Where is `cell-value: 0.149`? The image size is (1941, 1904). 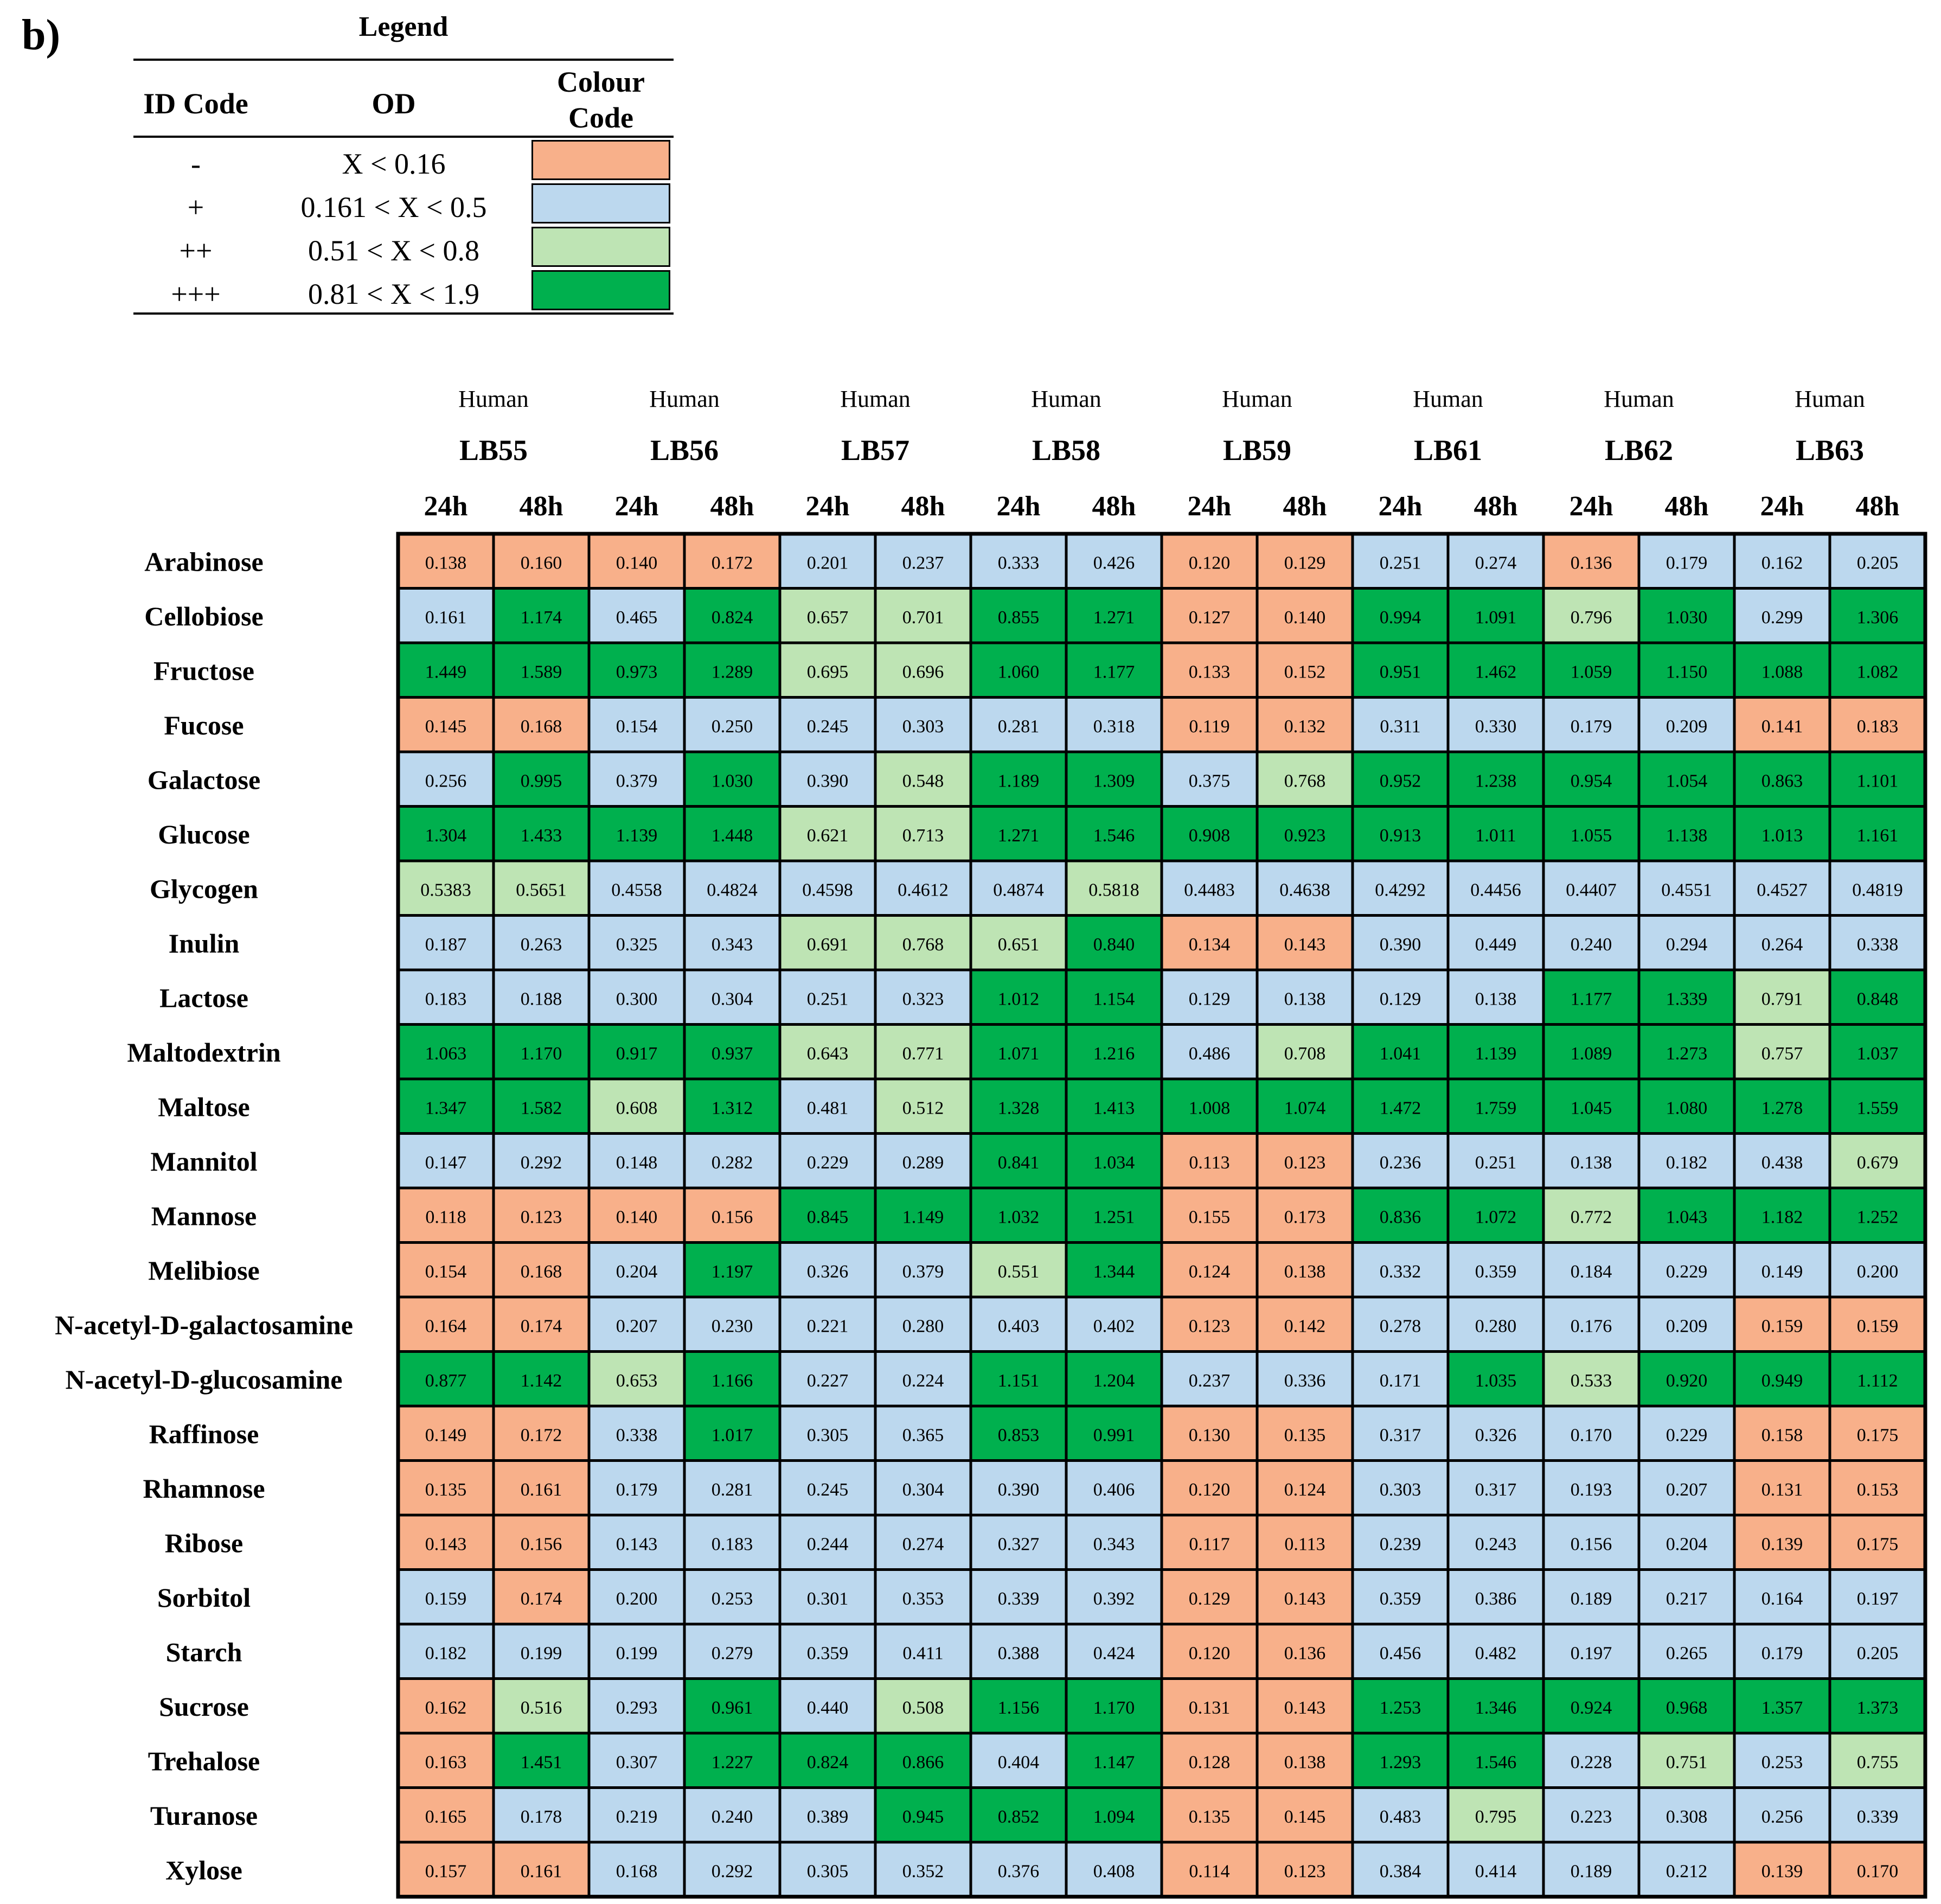 cell-value: 0.149 is located at coordinates (446, 1435).